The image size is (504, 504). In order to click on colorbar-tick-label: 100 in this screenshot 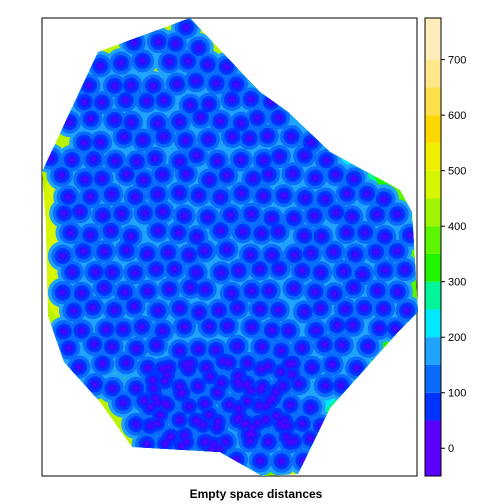, I will do `click(457, 394)`.